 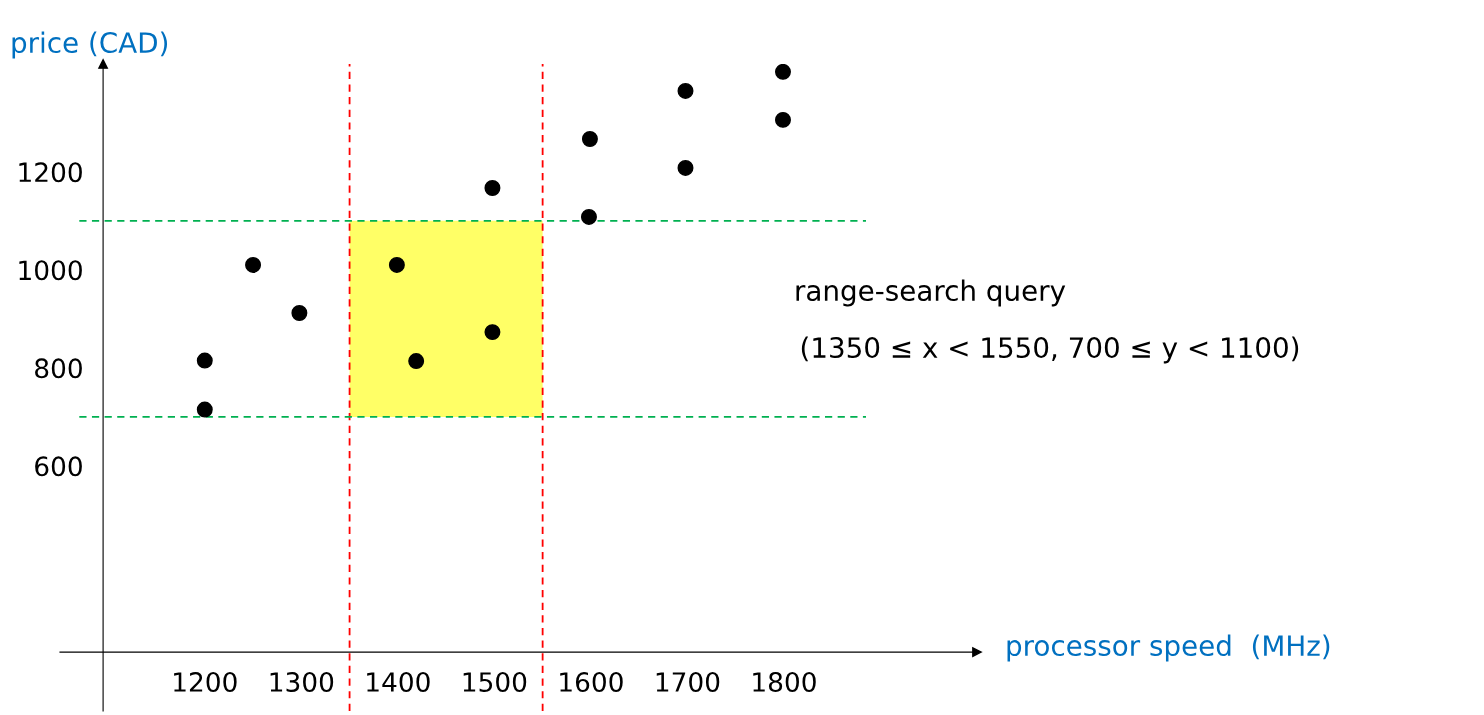 What do you see at coordinates (58, 368) in the screenshot?
I see `y-tick-label: 800` at bounding box center [58, 368].